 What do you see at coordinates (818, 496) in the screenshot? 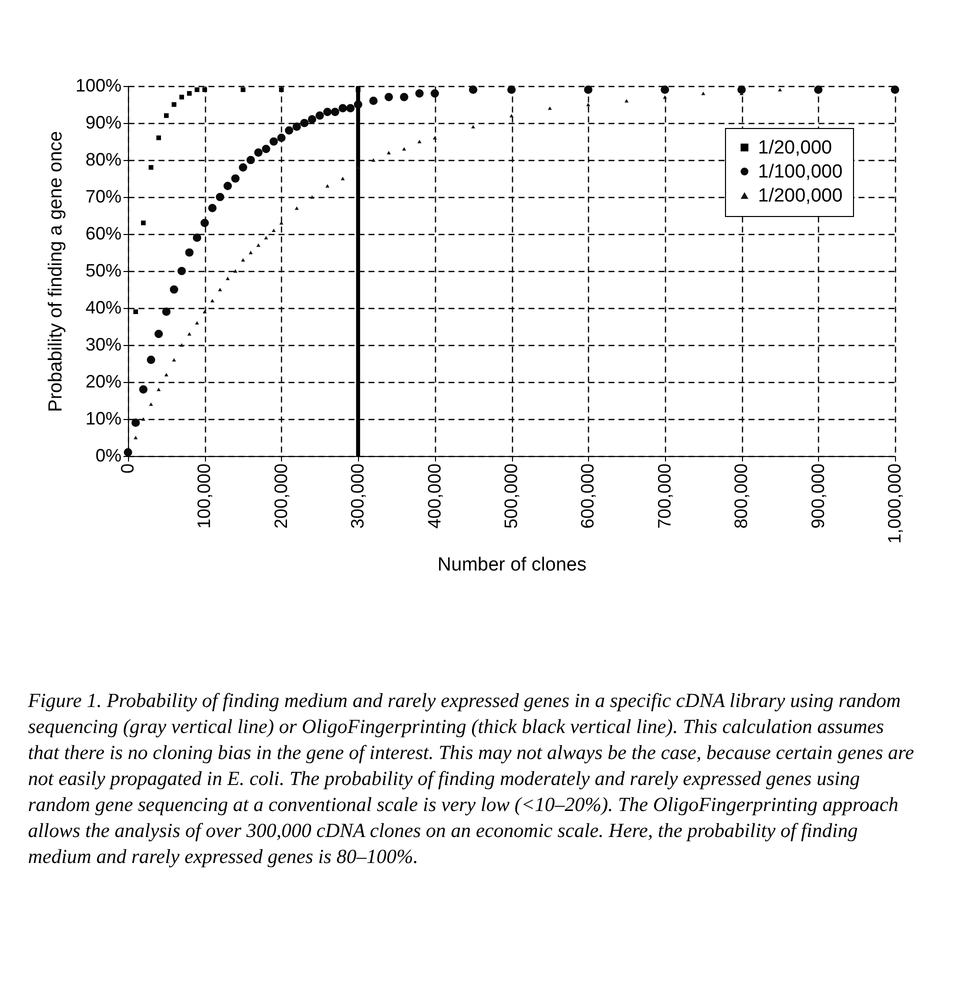
I see `x-tick-label: 900,000` at bounding box center [818, 496].